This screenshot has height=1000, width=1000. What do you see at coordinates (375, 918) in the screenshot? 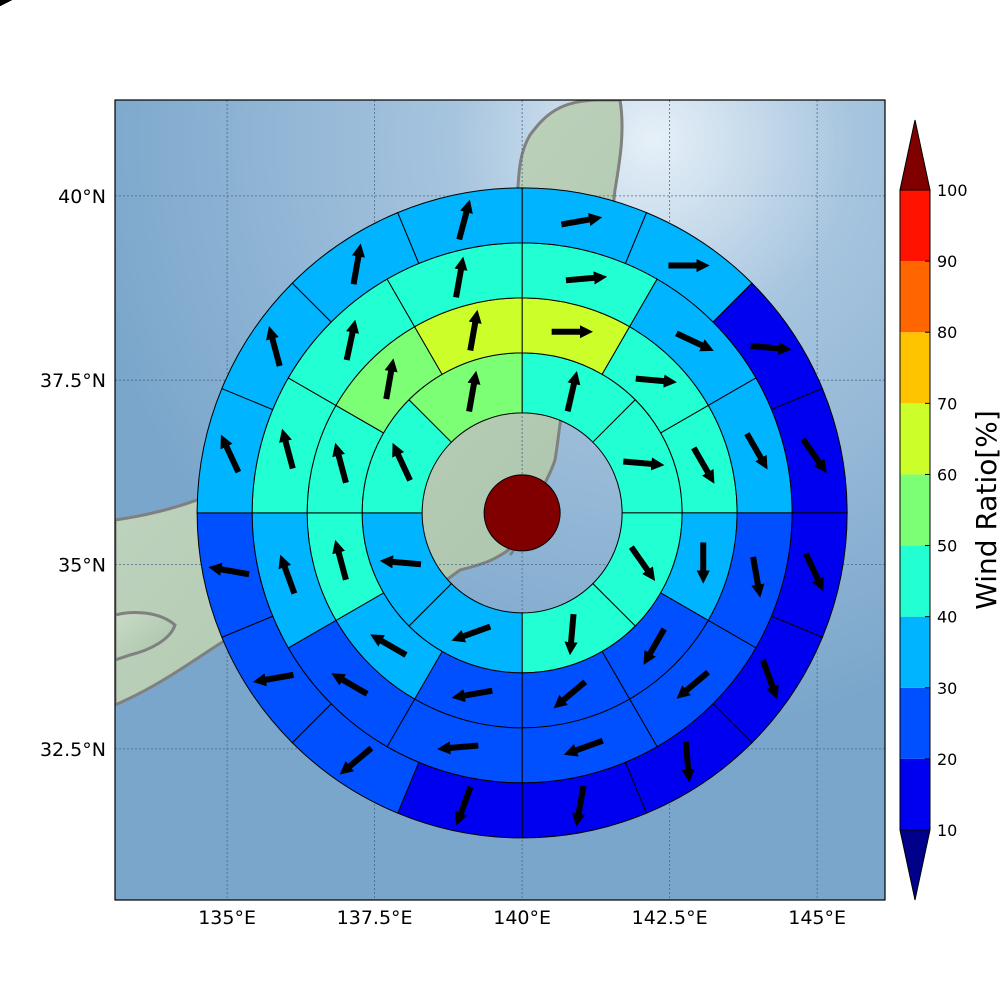
I see `x-tick-label: 137.5°E` at bounding box center [375, 918].